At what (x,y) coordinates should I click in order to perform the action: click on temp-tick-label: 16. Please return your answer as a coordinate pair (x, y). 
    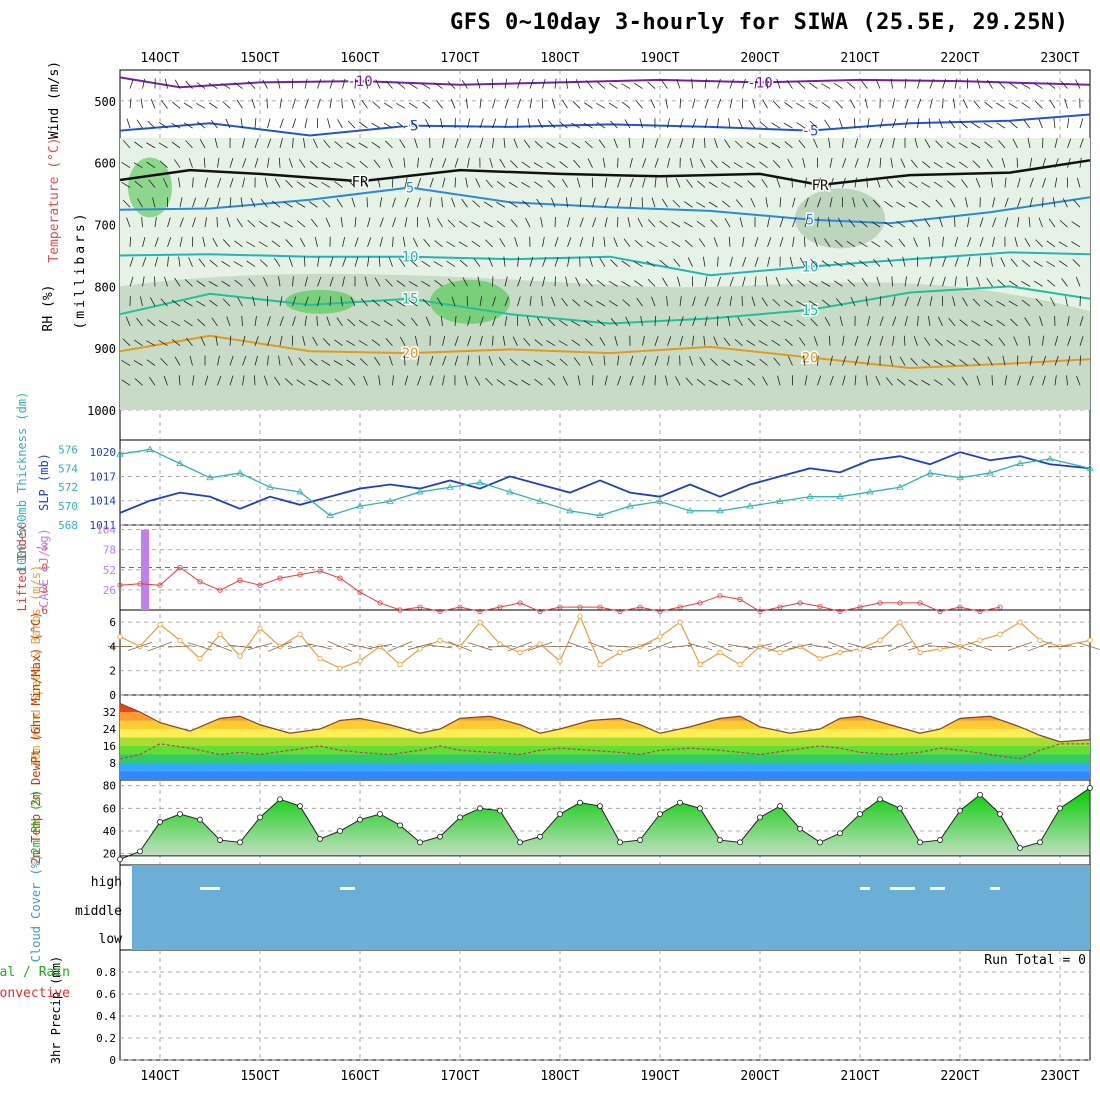
    Looking at the image, I should click on (109, 746).